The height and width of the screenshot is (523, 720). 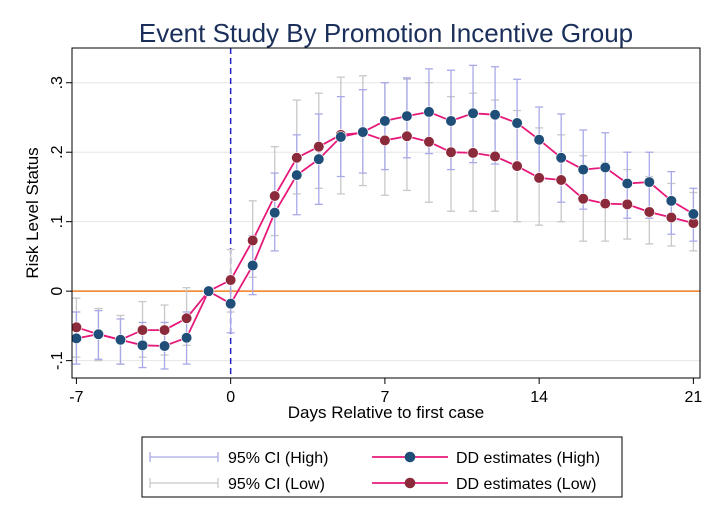 What do you see at coordinates (57, 360) in the screenshot?
I see `y-tick-label: -.1` at bounding box center [57, 360].